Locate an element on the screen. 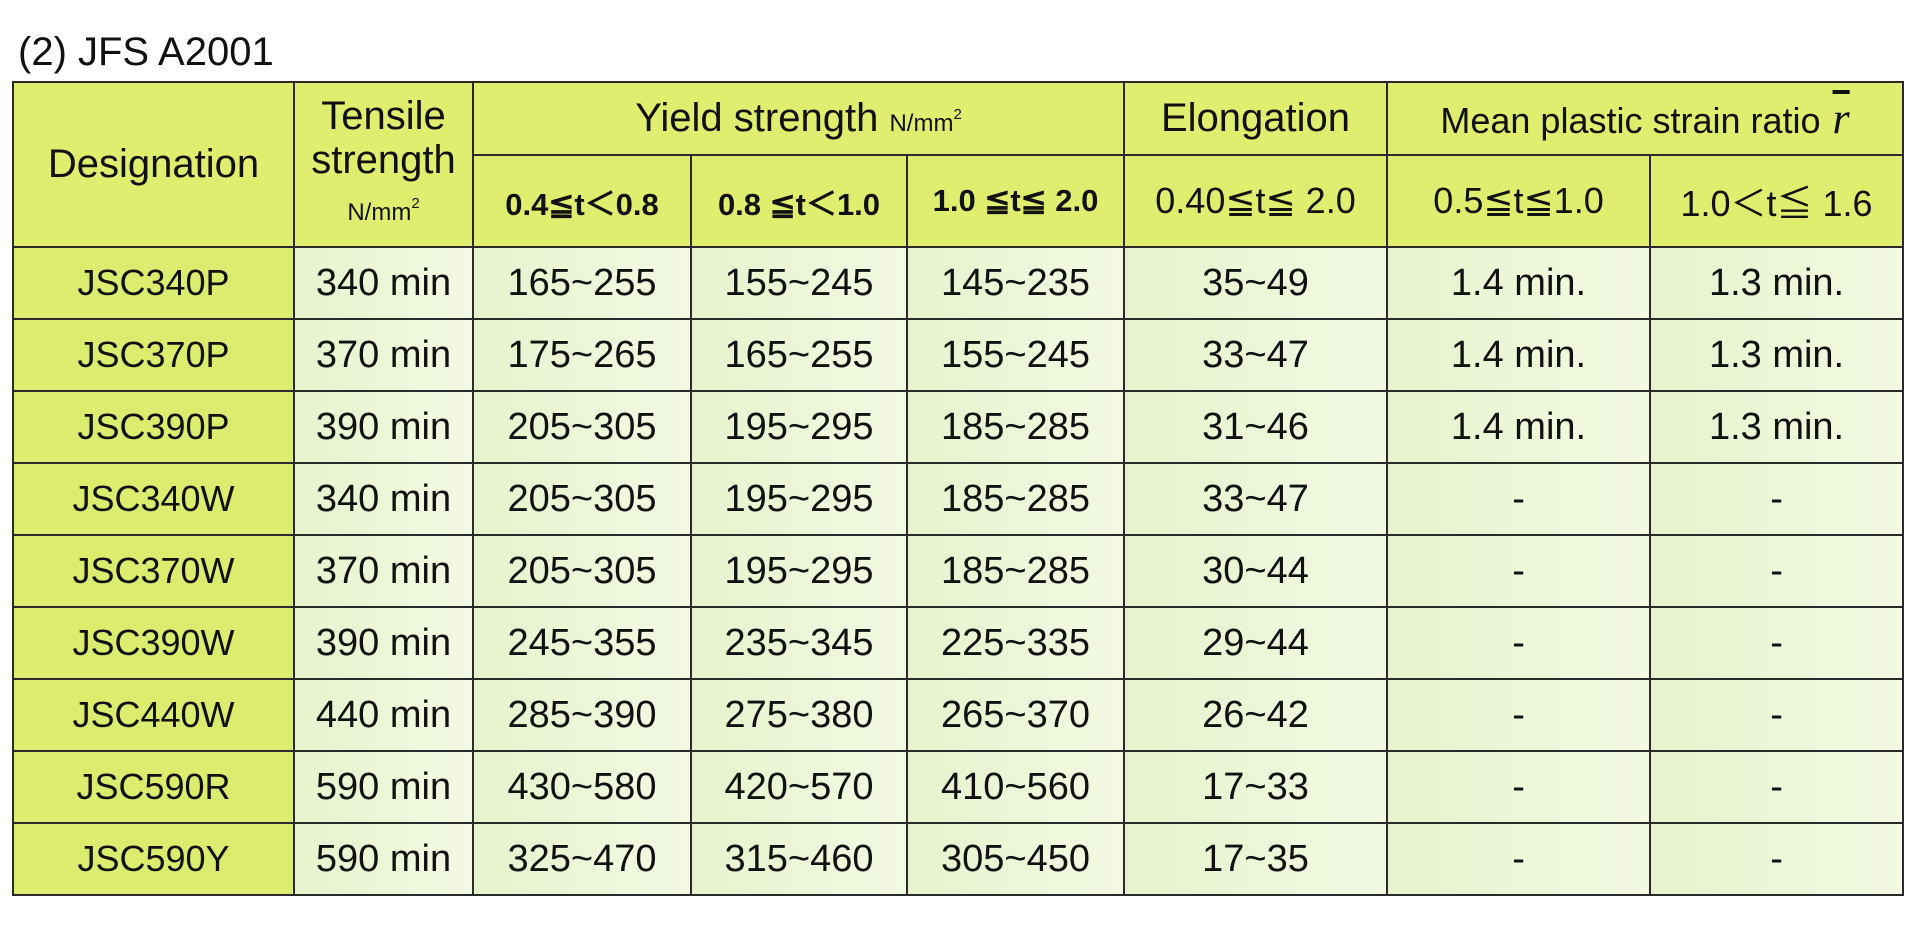 Image resolution: width=1928 pixels, height=926 pixels. header-text: Designation is located at coordinates (153, 164).